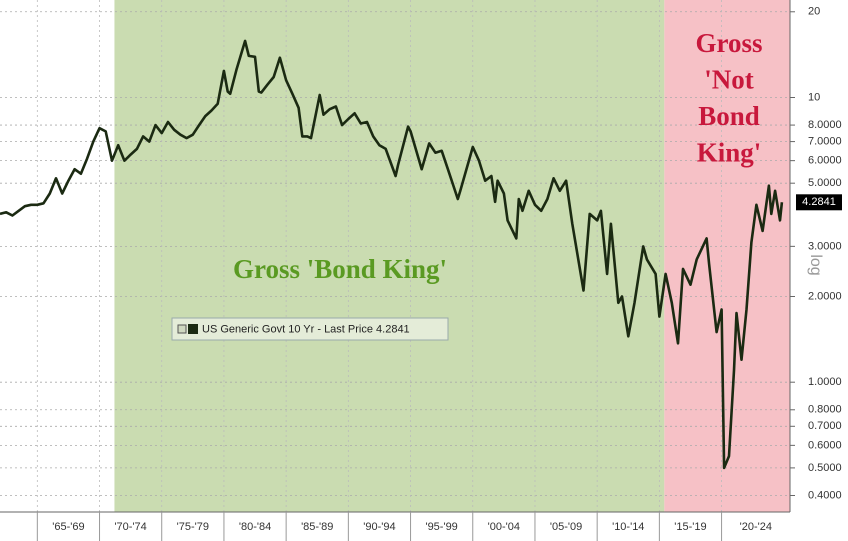 The width and height of the screenshot is (848, 541). I want to click on annotation: Gross 'Not Bond King', so click(728, 98).